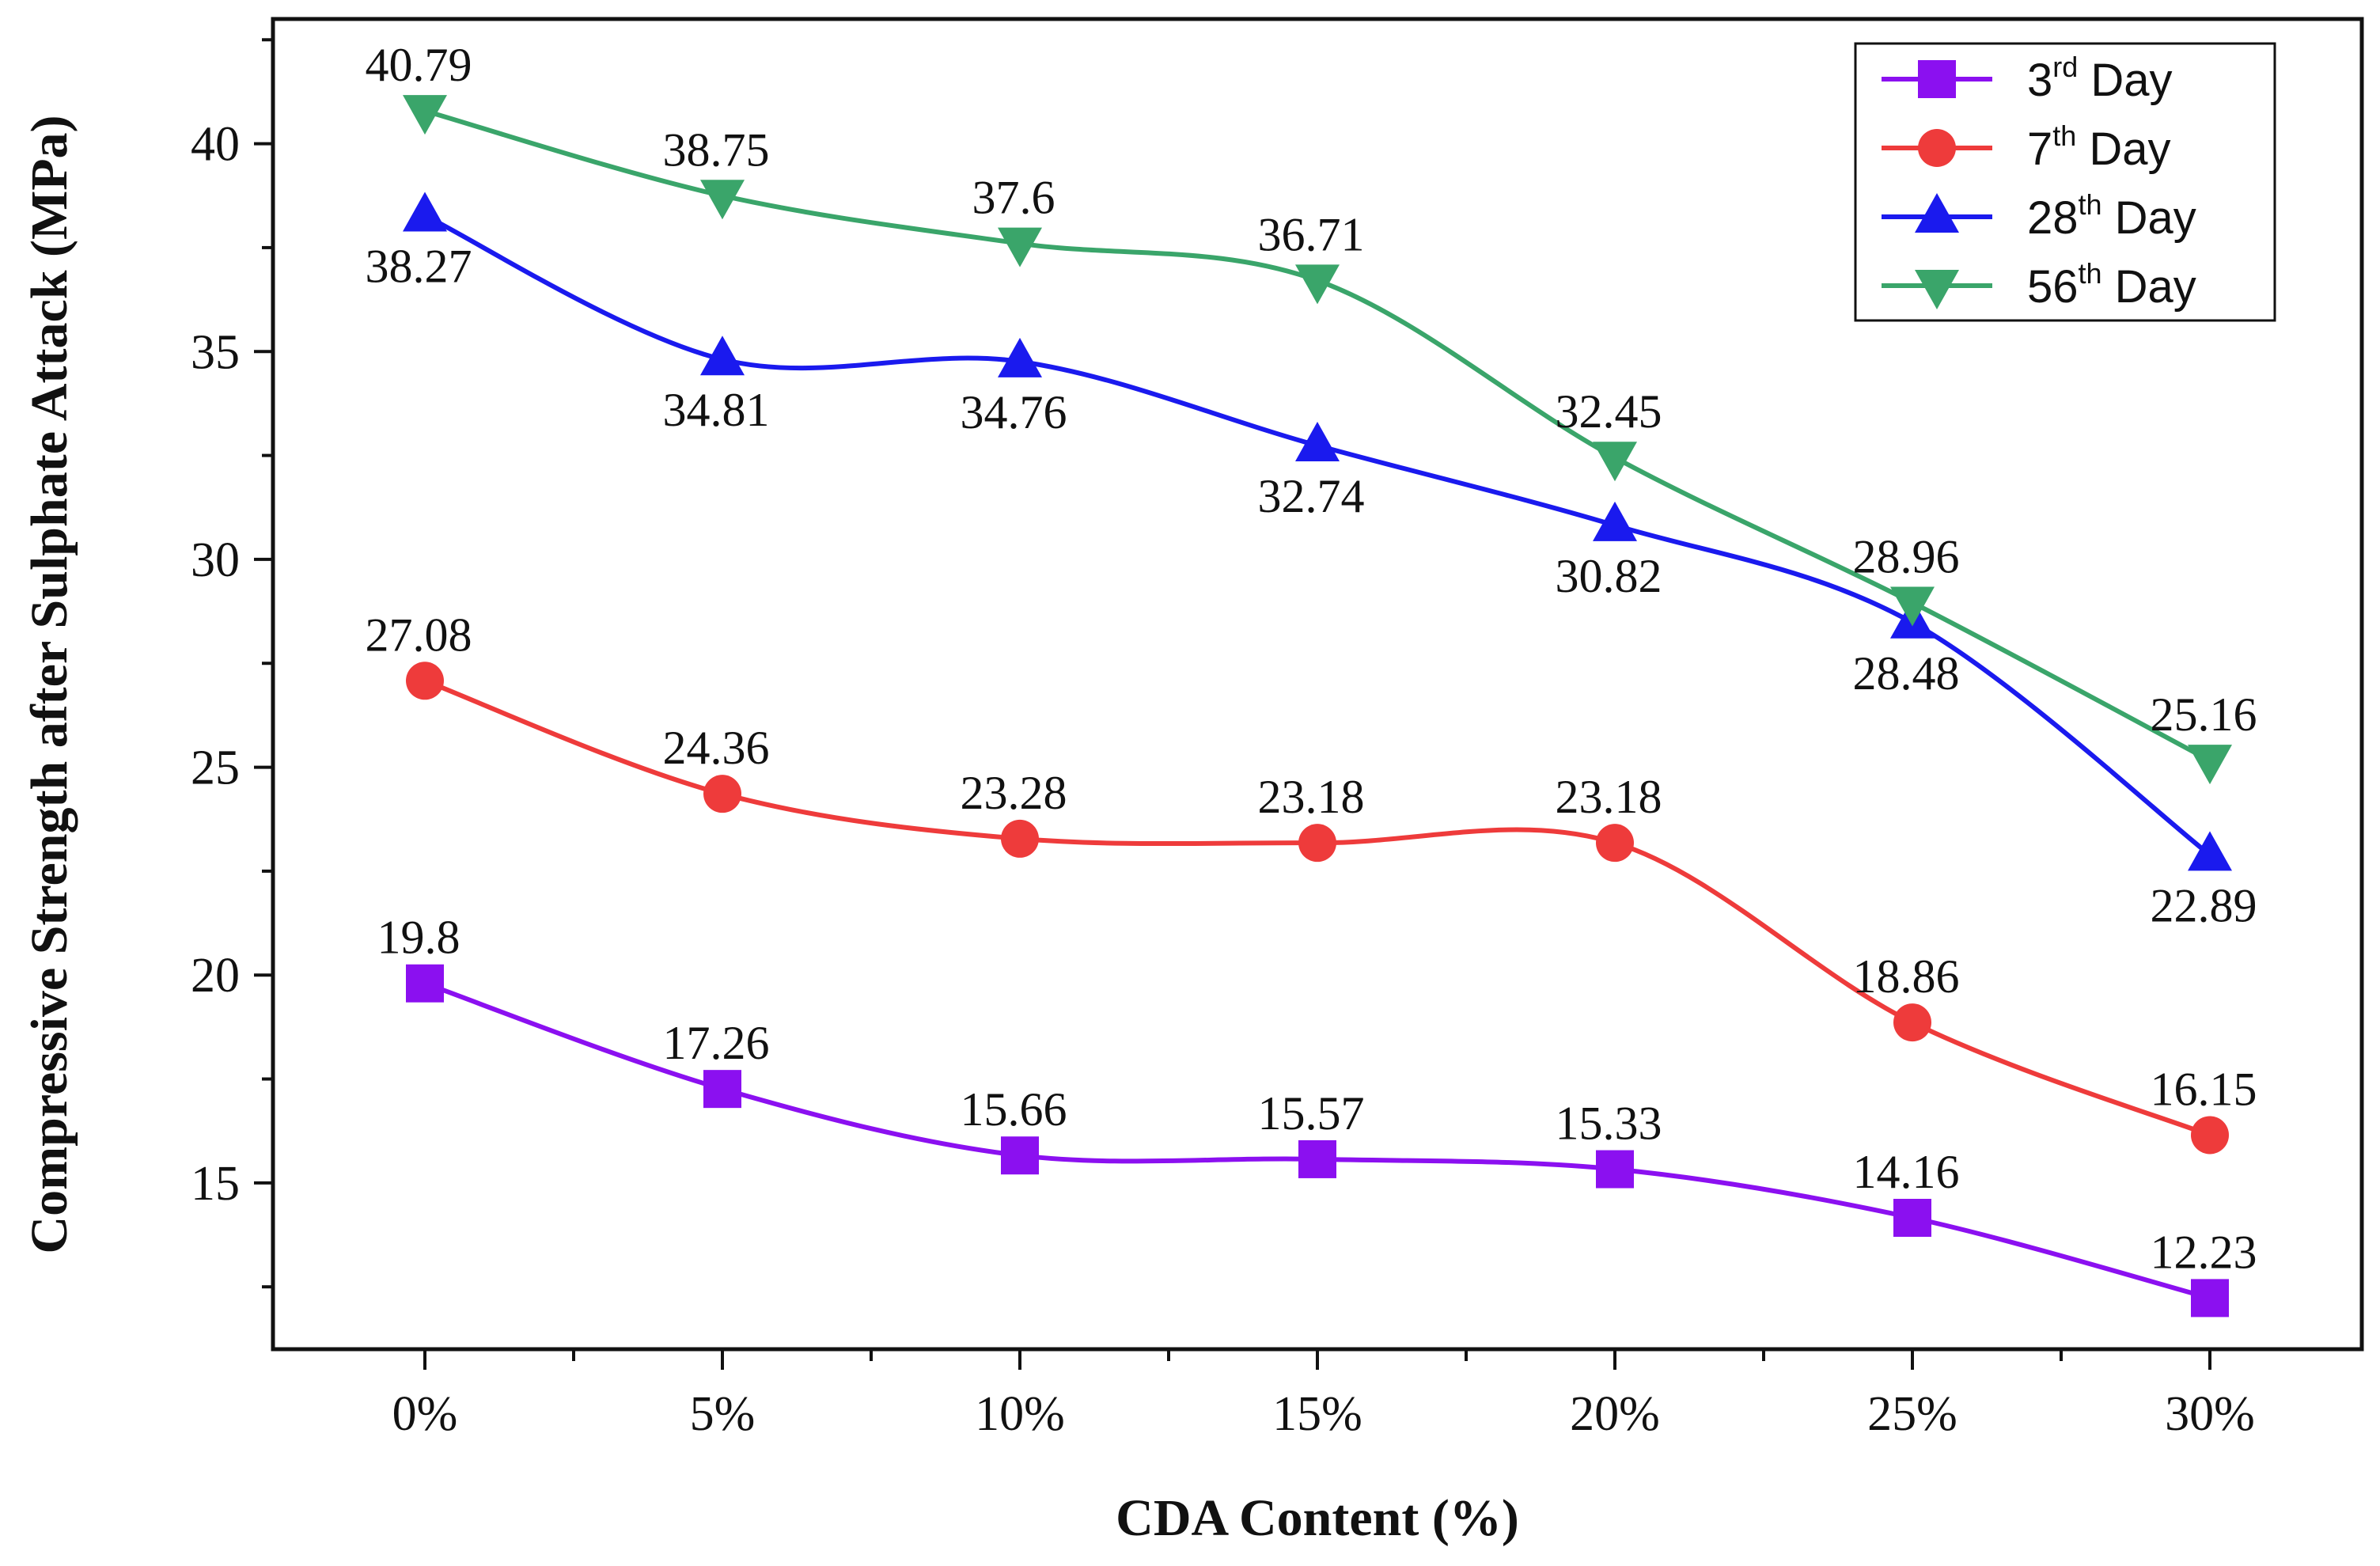 This screenshot has height=1566, width=2380. I want to click on data-label: 34.81, so click(716, 410).